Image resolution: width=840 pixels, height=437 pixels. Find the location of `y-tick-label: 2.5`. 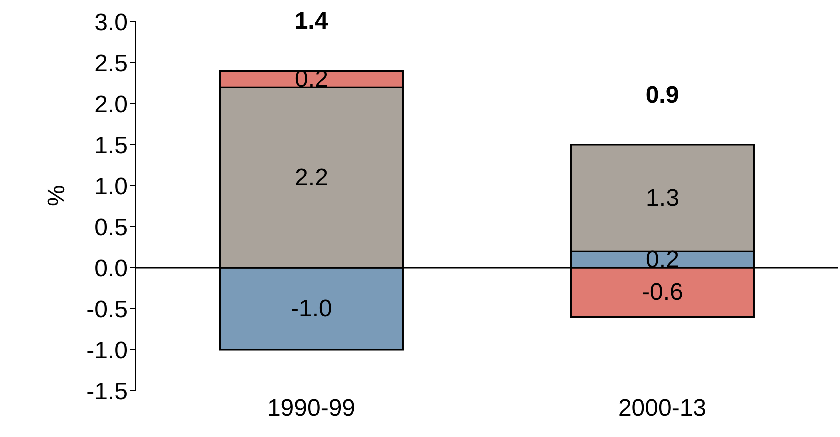

y-tick-label: 2.5 is located at coordinates (111, 64).